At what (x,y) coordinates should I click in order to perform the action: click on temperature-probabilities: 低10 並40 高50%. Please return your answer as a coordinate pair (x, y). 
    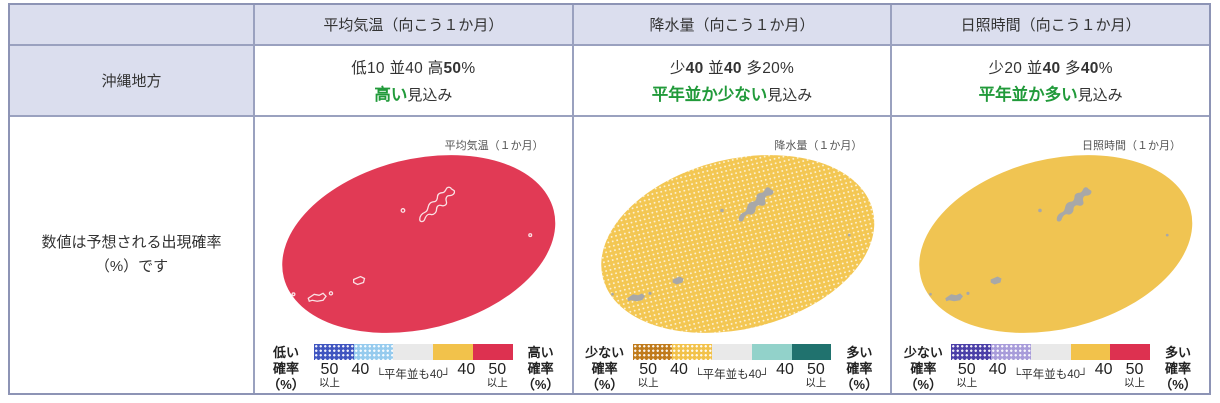
    Looking at the image, I should click on (413, 67).